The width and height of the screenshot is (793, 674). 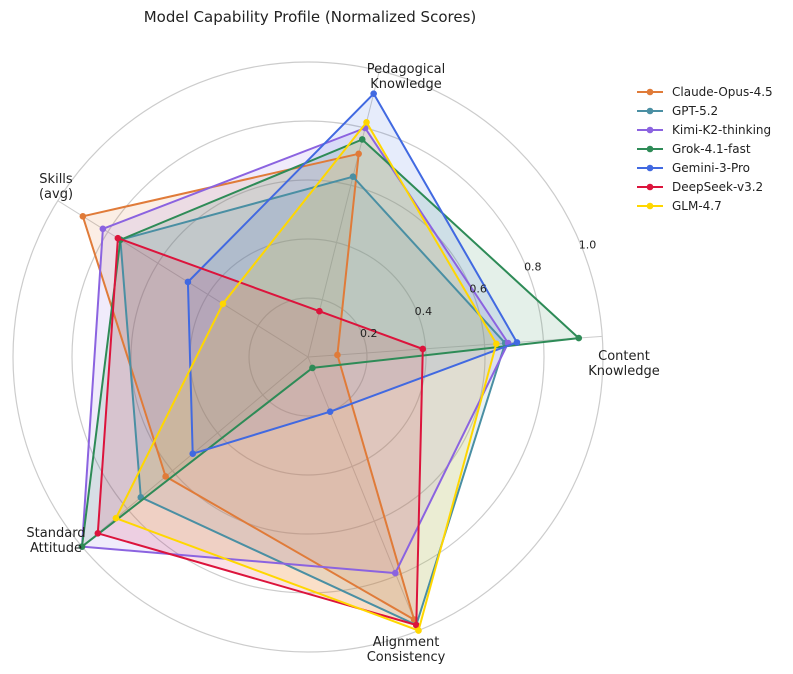 I want to click on axis-label: Pedagogical Knowledge, so click(x=406, y=77).